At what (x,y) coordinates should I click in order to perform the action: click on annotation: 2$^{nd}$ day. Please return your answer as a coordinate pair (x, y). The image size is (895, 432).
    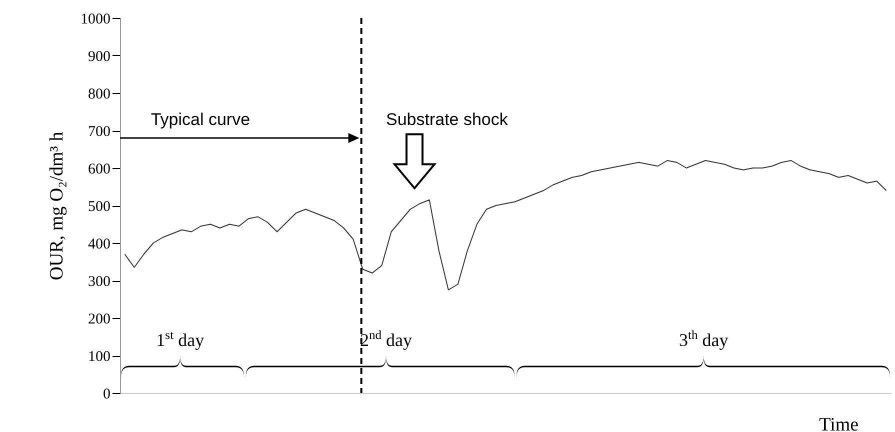
    Looking at the image, I should click on (386, 339).